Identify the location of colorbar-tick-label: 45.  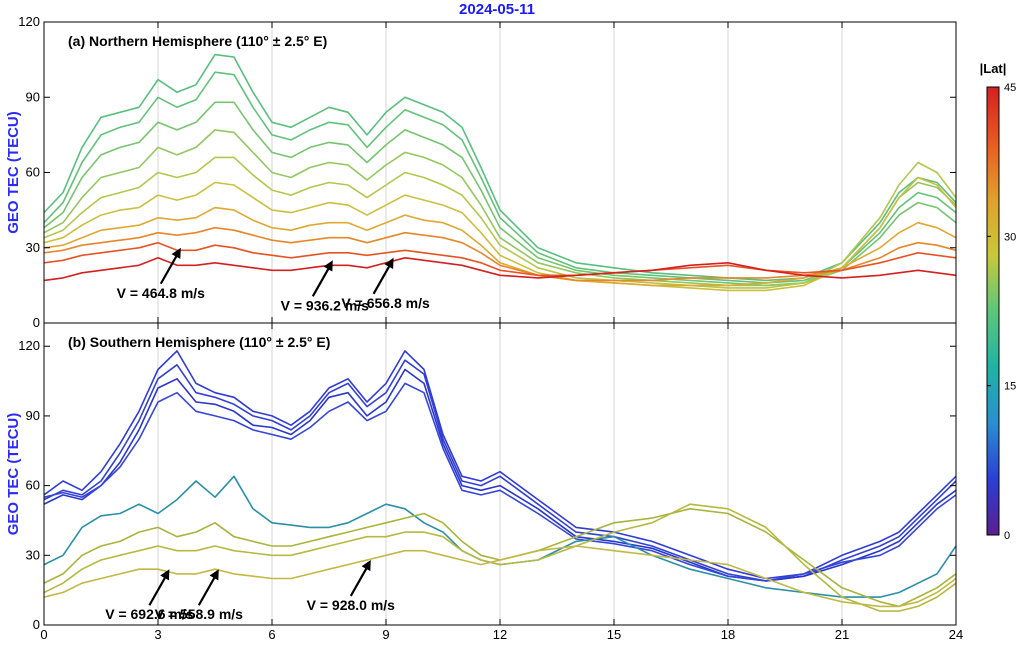
(1010, 88).